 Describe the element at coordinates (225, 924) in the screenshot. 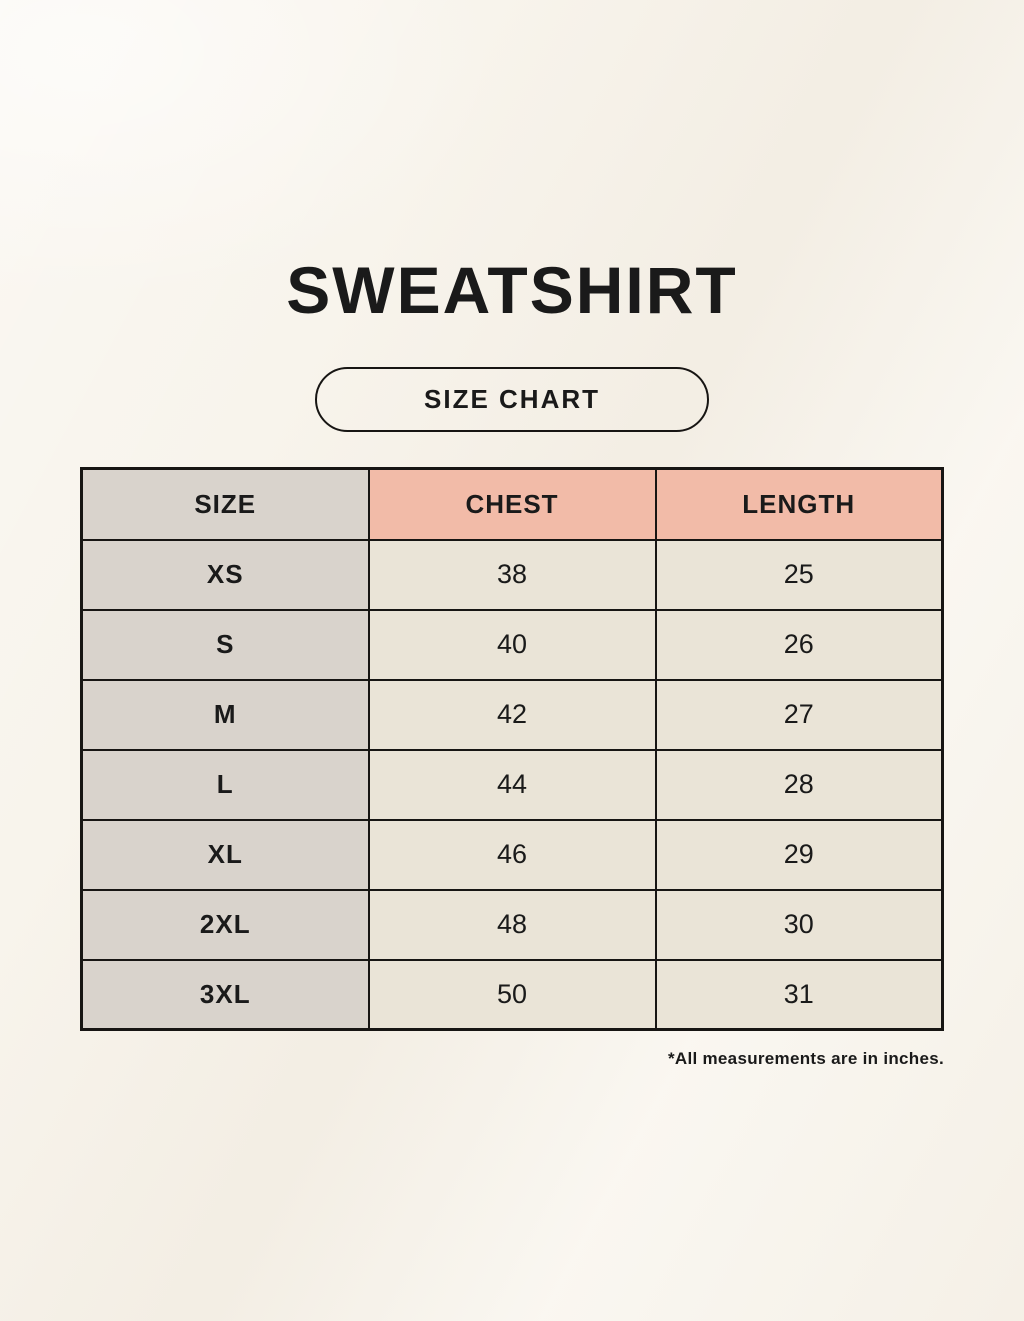

I see `size-label: 2XL` at that location.